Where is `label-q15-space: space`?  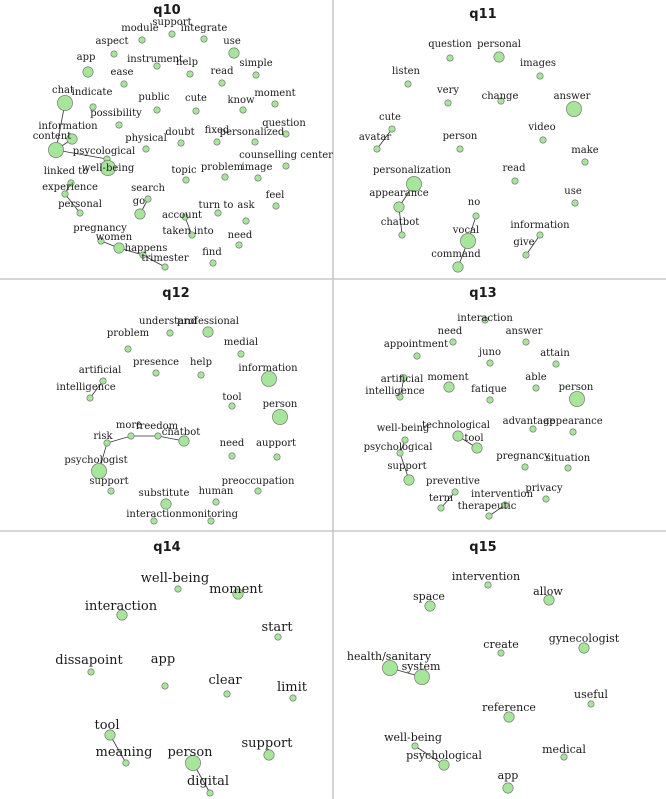
label-q15-space: space is located at coordinates (429, 596).